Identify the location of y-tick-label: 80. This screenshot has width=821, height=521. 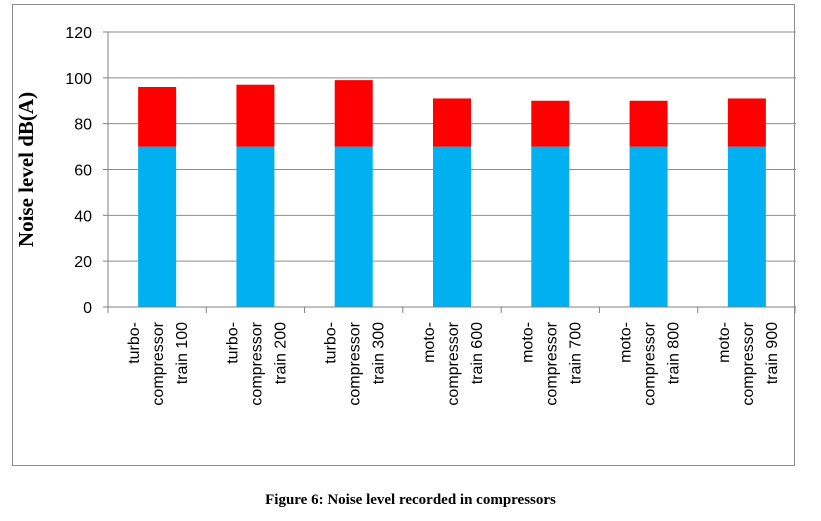
(83, 125).